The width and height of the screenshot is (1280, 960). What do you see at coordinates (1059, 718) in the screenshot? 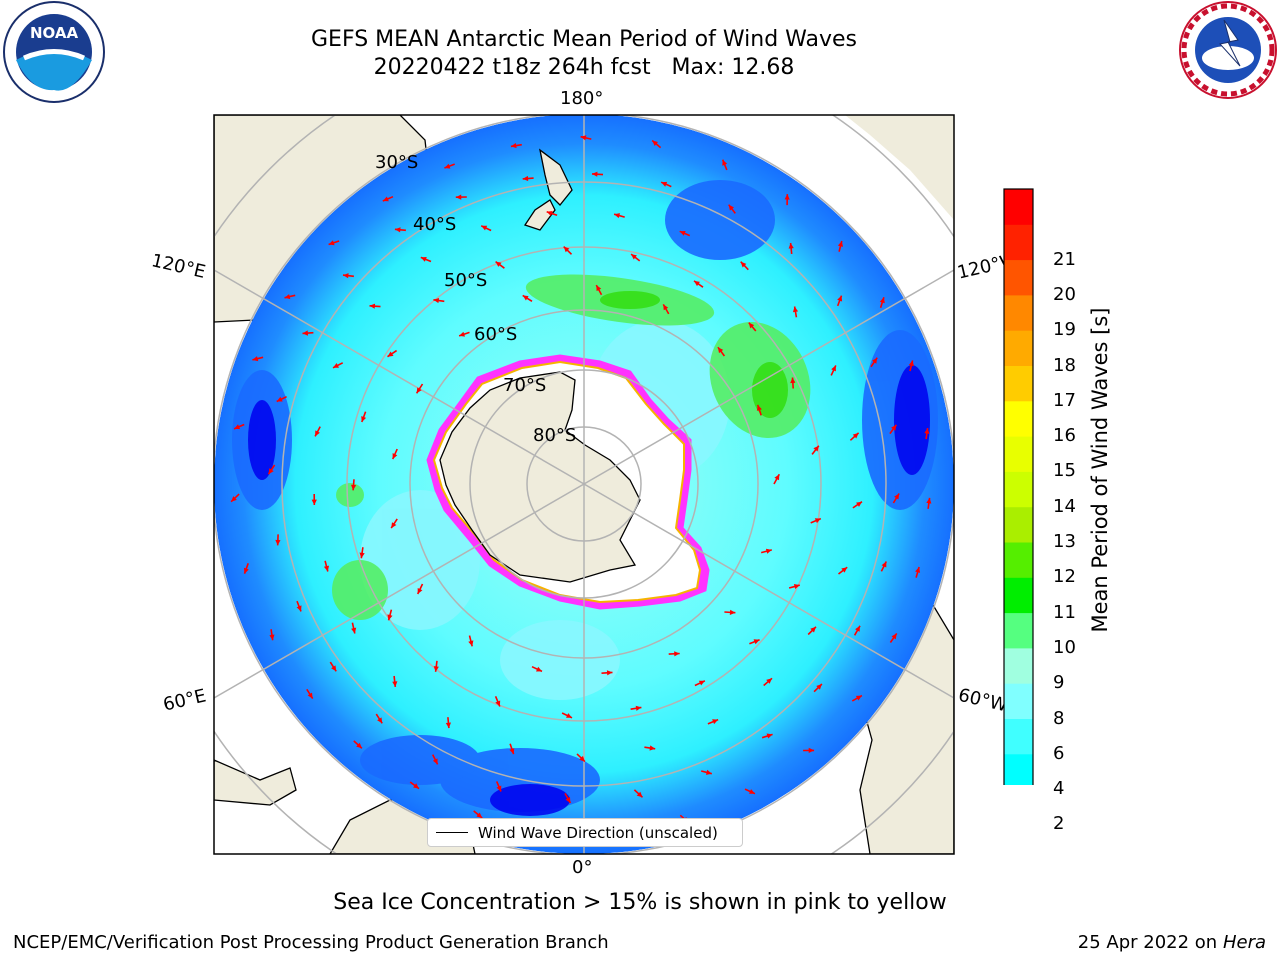
I see `colorbar-tick-label: 8` at bounding box center [1059, 718].